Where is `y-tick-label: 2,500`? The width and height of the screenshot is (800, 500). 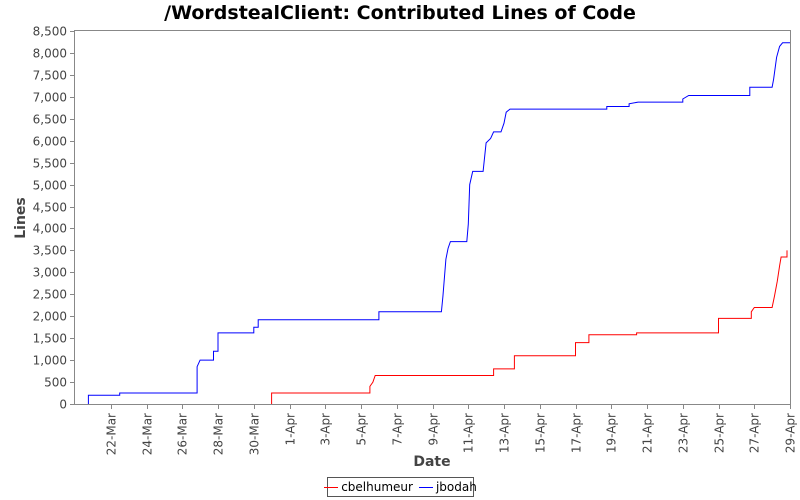
y-tick-label: 2,500 is located at coordinates (50, 295).